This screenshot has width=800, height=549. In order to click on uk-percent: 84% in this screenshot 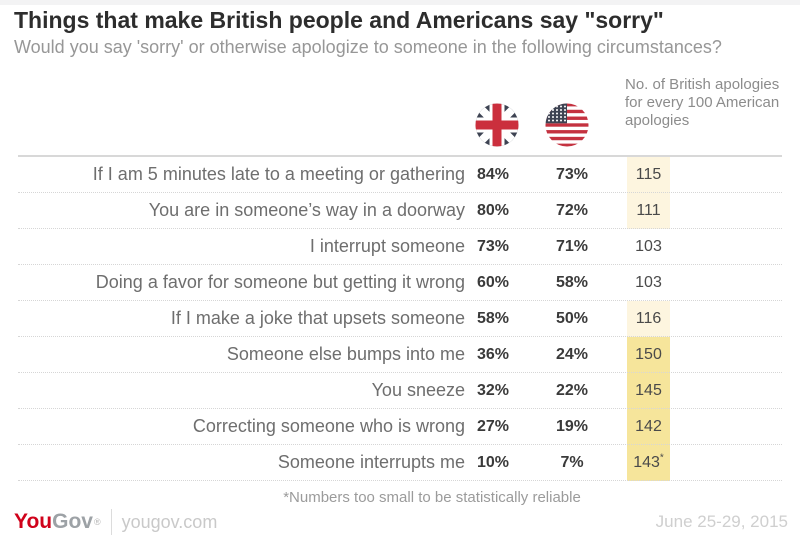, I will do `click(493, 174)`.